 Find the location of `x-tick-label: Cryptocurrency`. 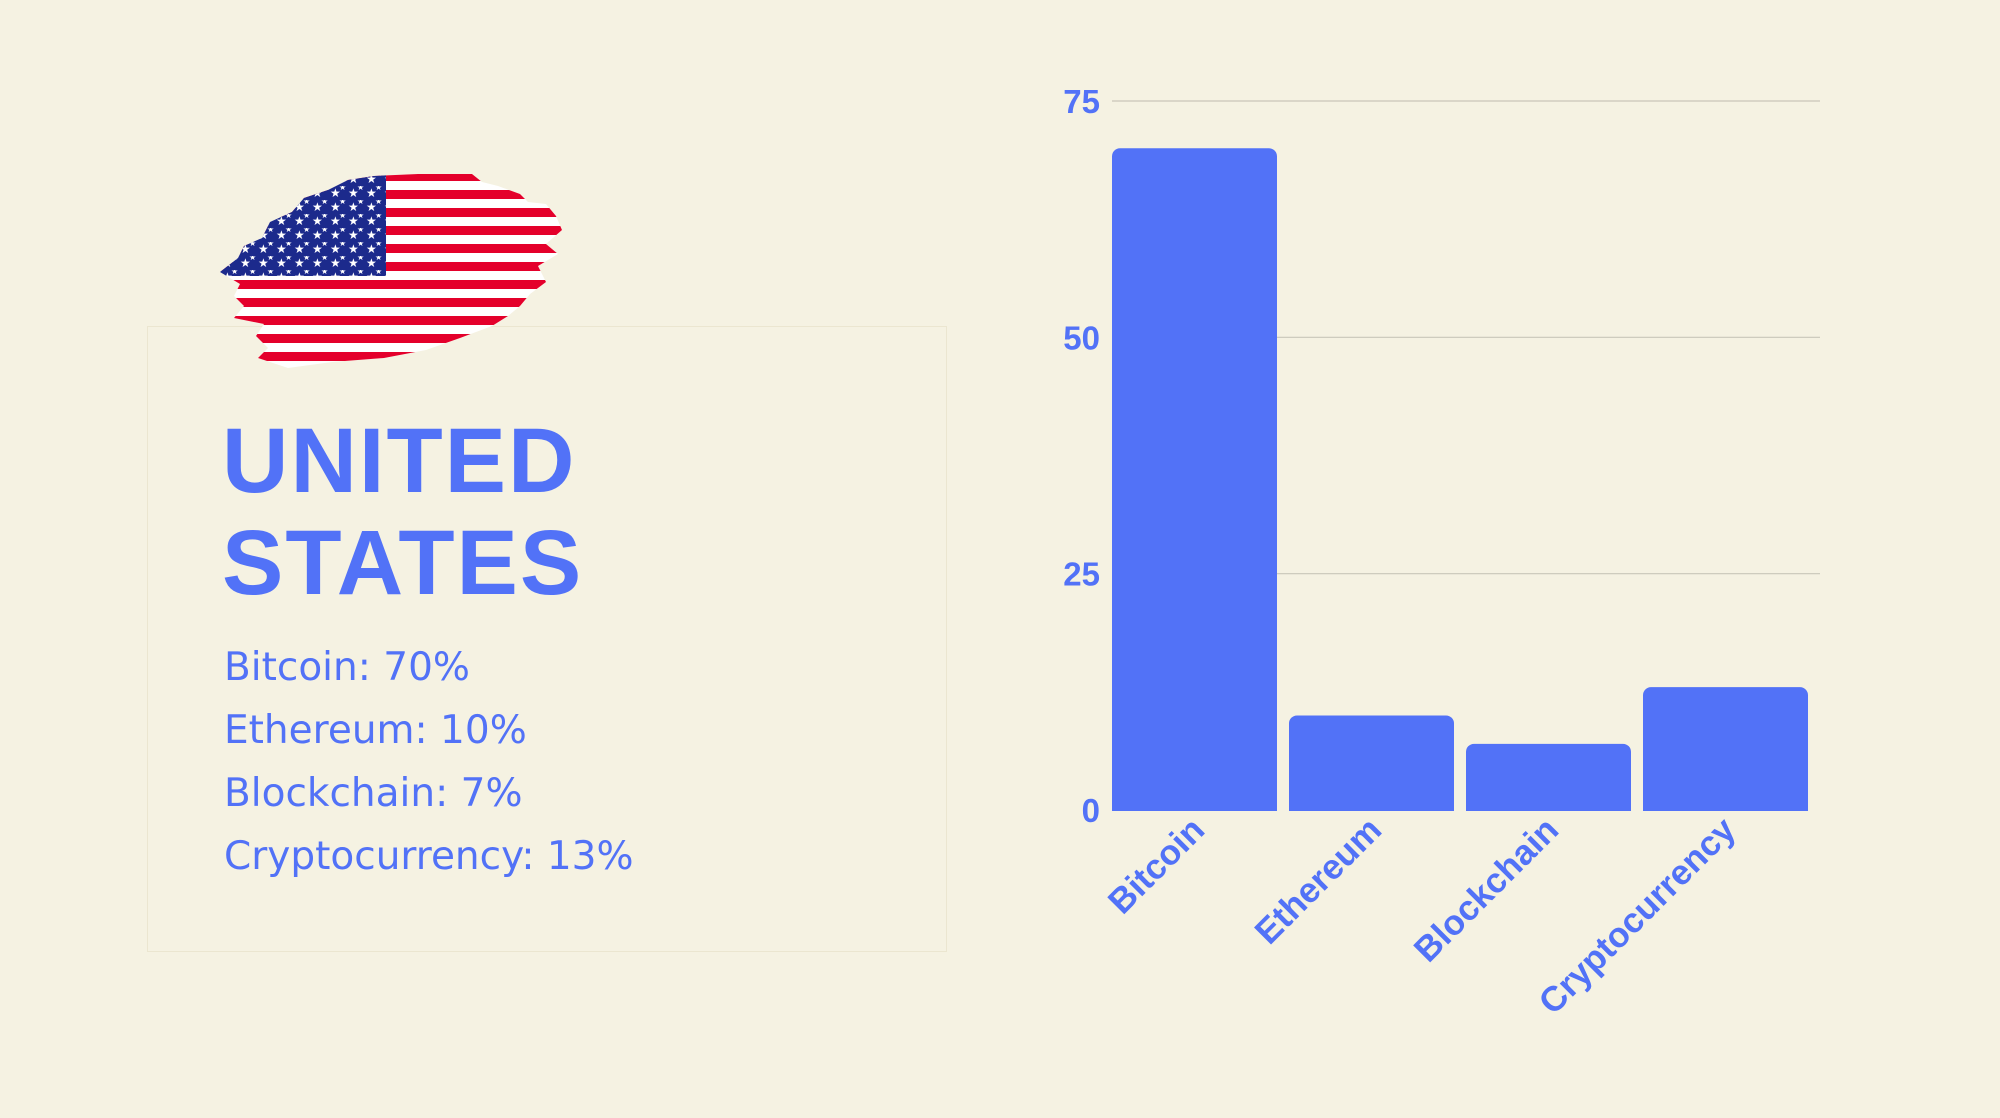

x-tick-label: Cryptocurrency is located at coordinates (1637, 916).